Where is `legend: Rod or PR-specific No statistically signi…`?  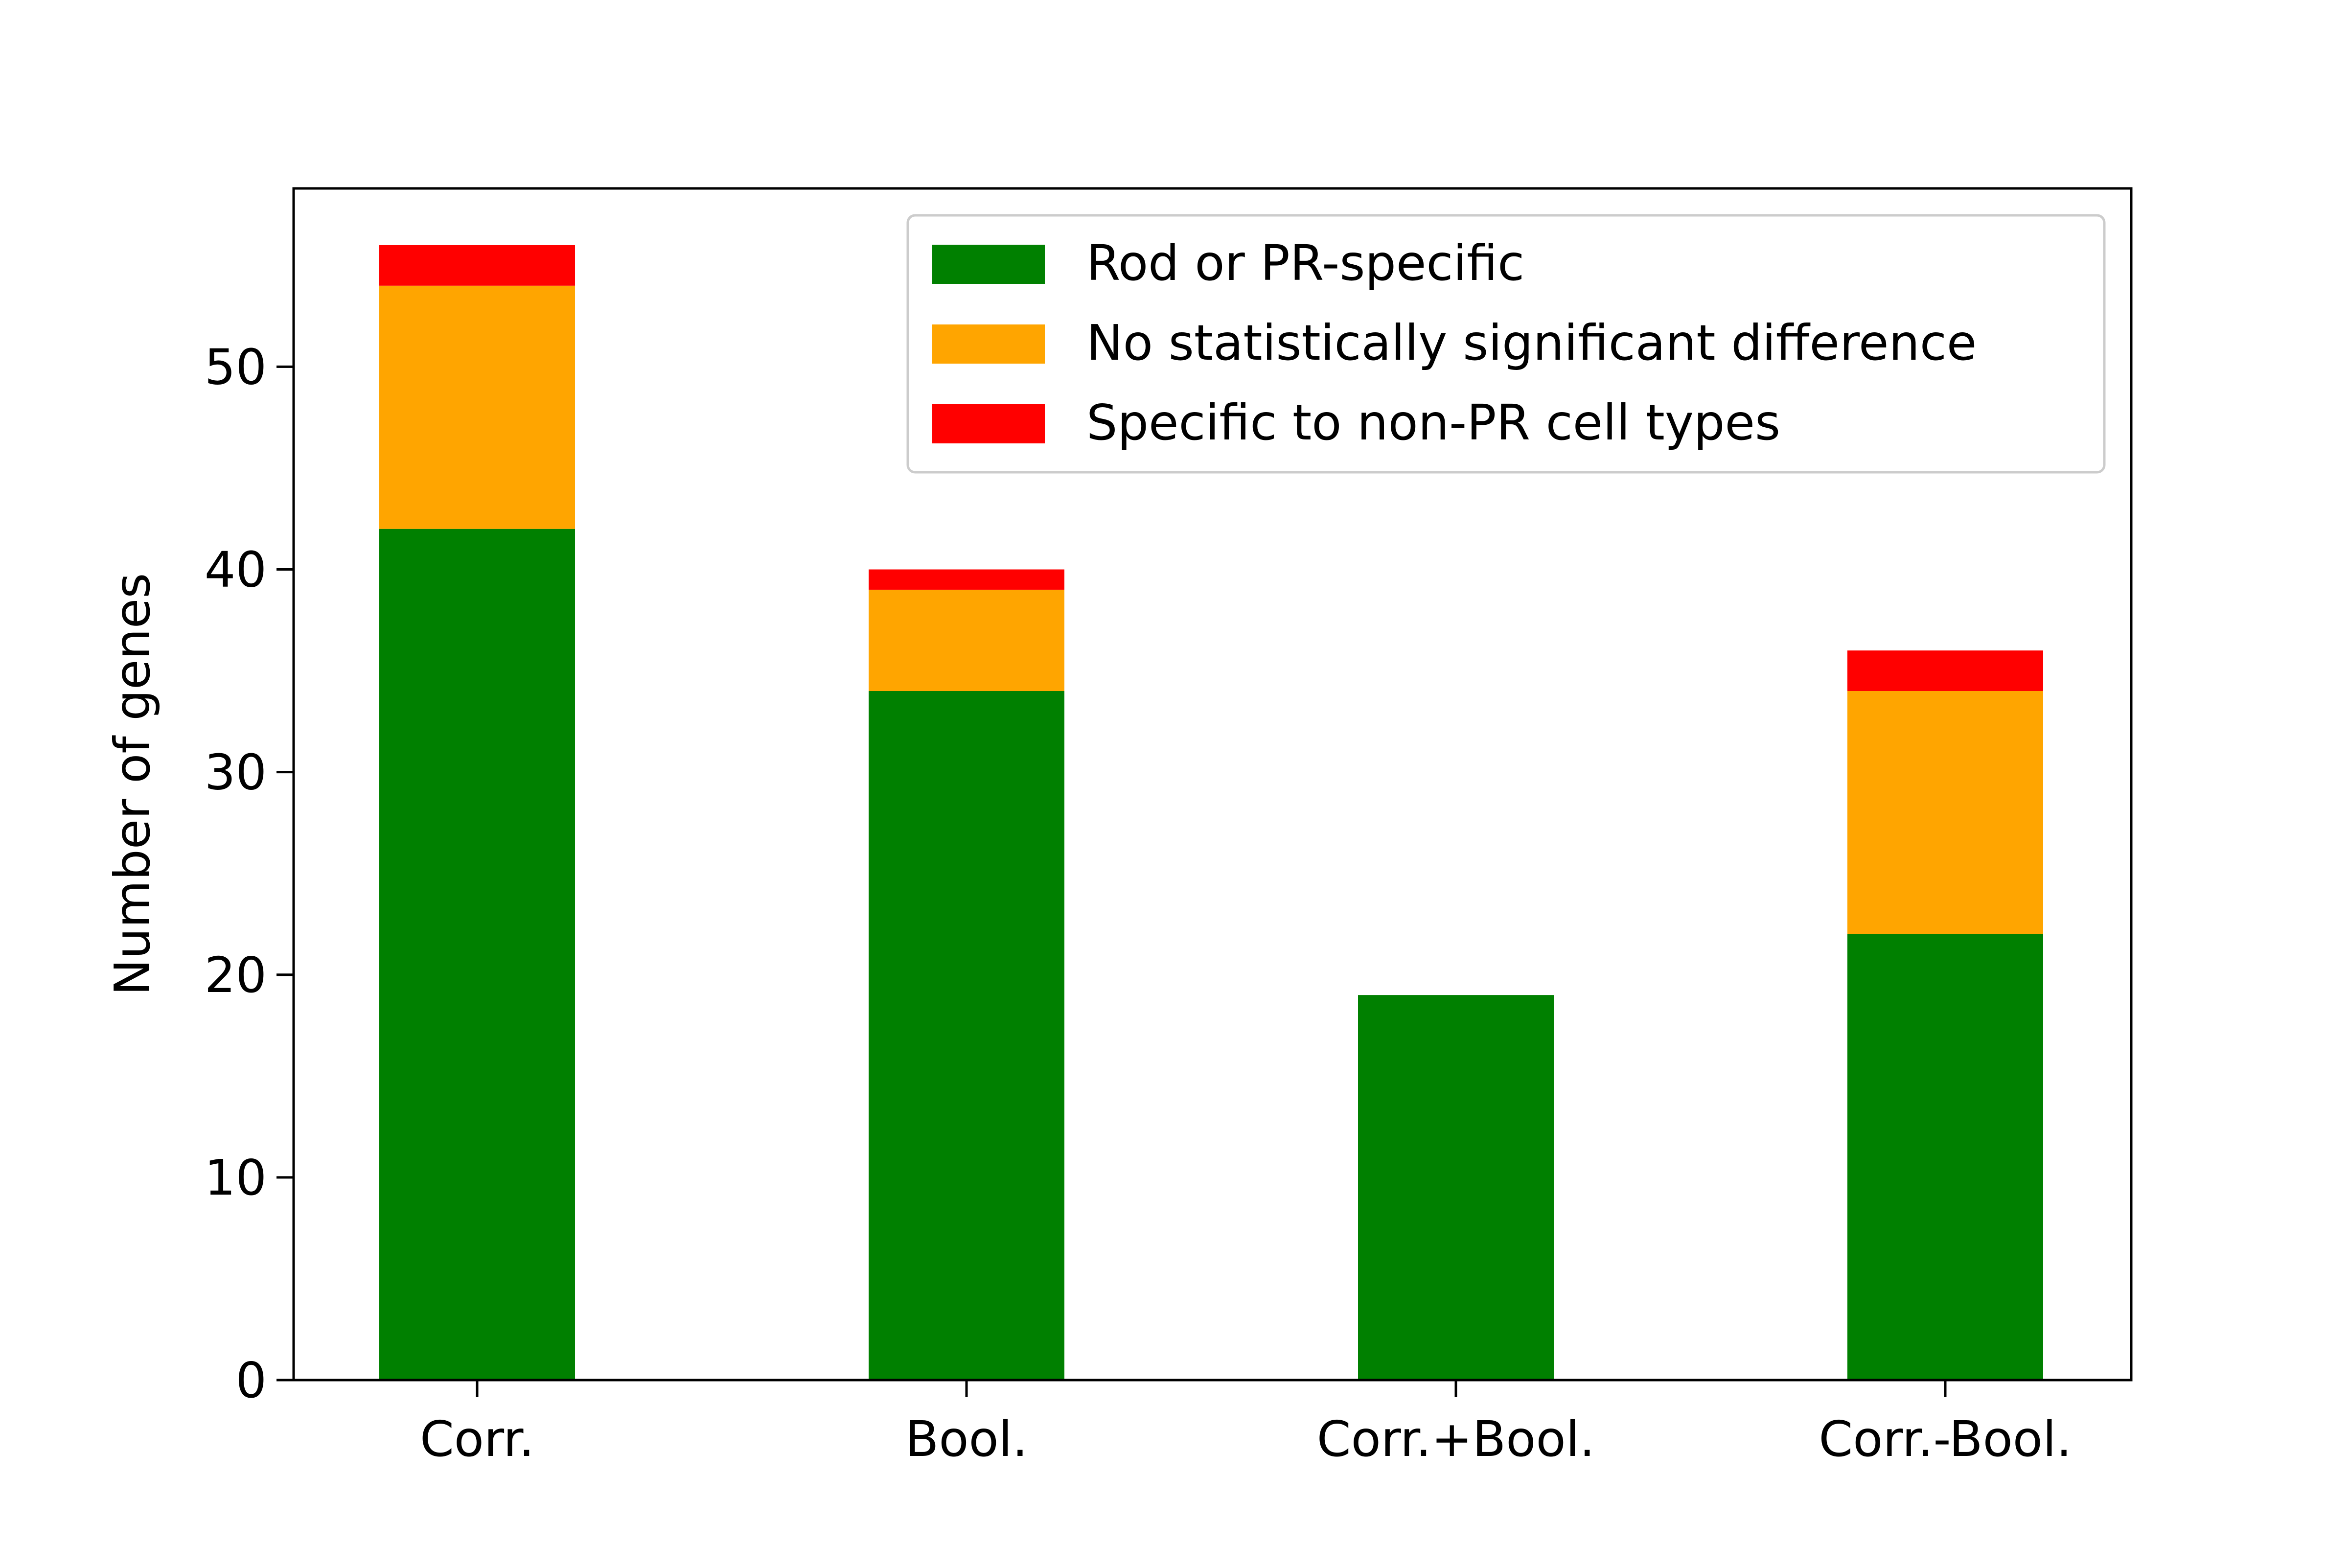
legend: Rod or PR-specific No statistically signi… is located at coordinates (1506, 344).